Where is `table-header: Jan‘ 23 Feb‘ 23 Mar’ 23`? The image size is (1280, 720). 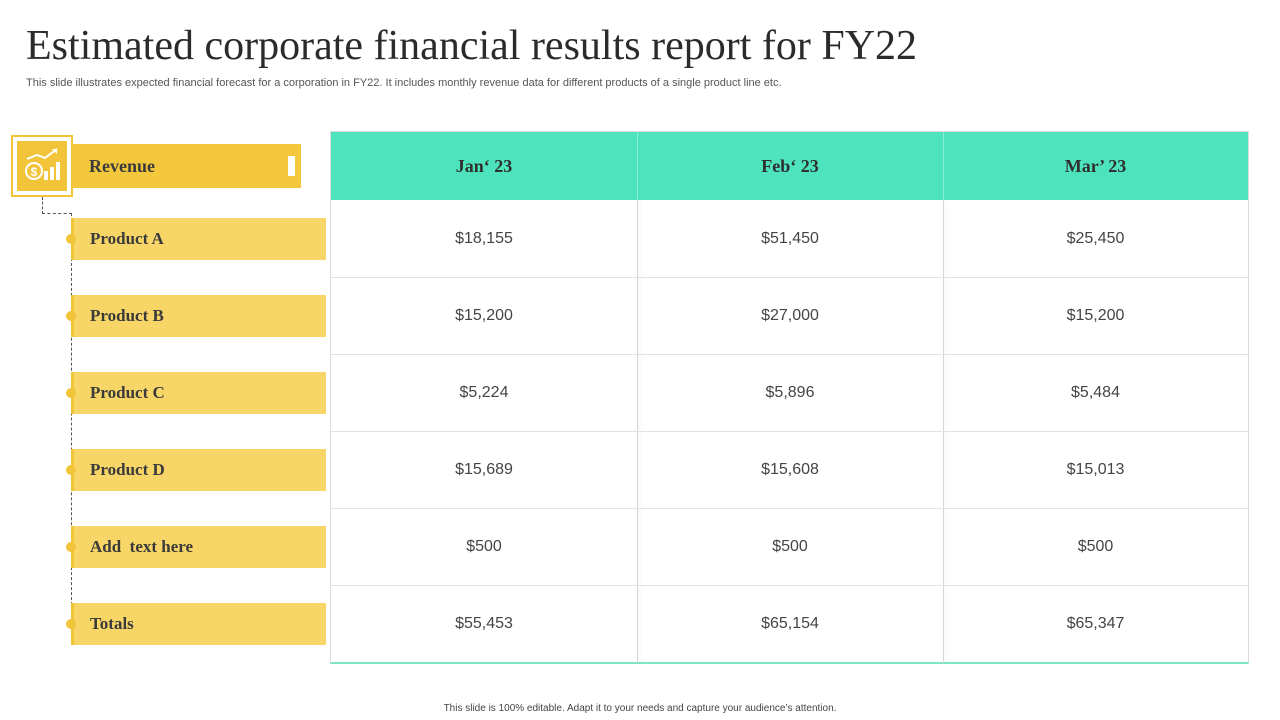
table-header: Jan‘ 23 Feb‘ 23 Mar’ 23 is located at coordinates (789, 166).